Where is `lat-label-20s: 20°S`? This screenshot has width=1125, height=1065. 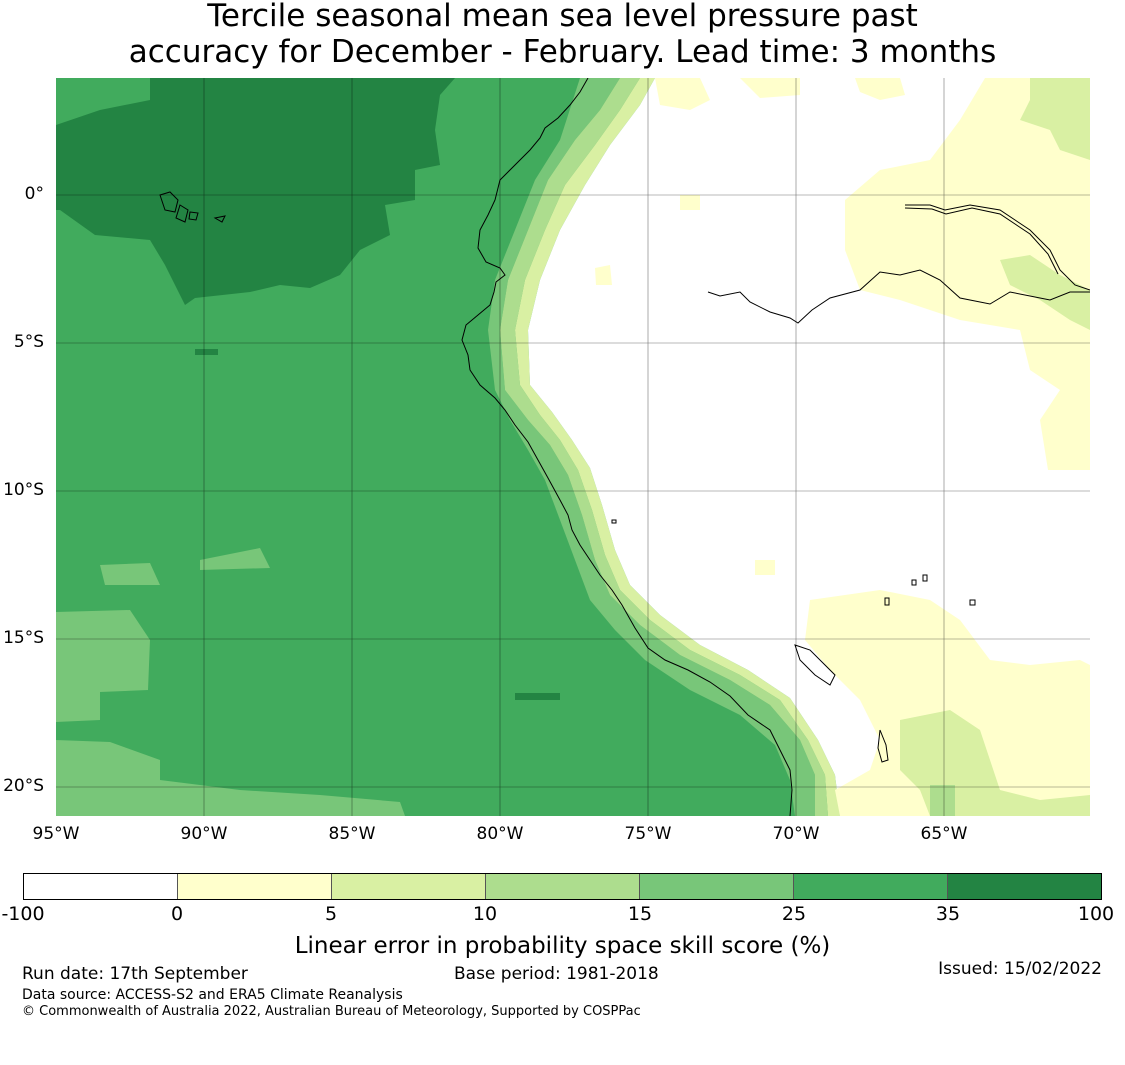 lat-label-20s: 20°S is located at coordinates (23, 786).